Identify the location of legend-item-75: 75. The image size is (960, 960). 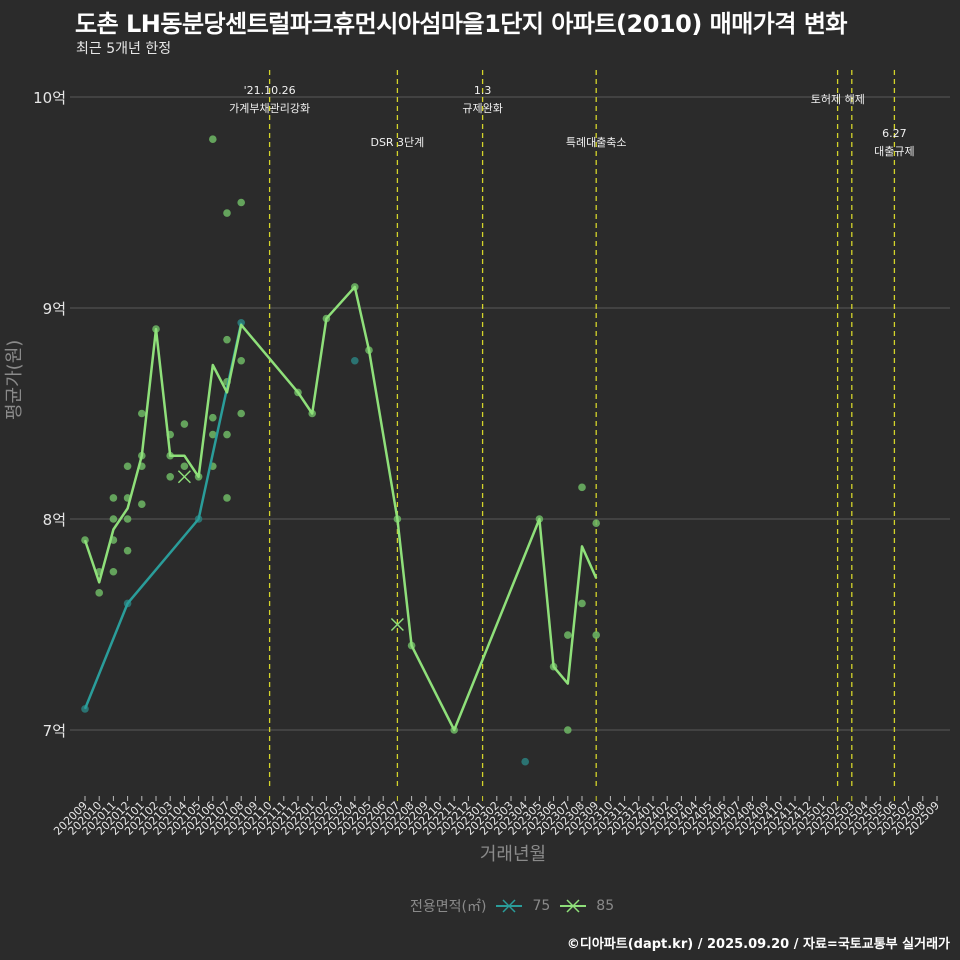
(522, 906).